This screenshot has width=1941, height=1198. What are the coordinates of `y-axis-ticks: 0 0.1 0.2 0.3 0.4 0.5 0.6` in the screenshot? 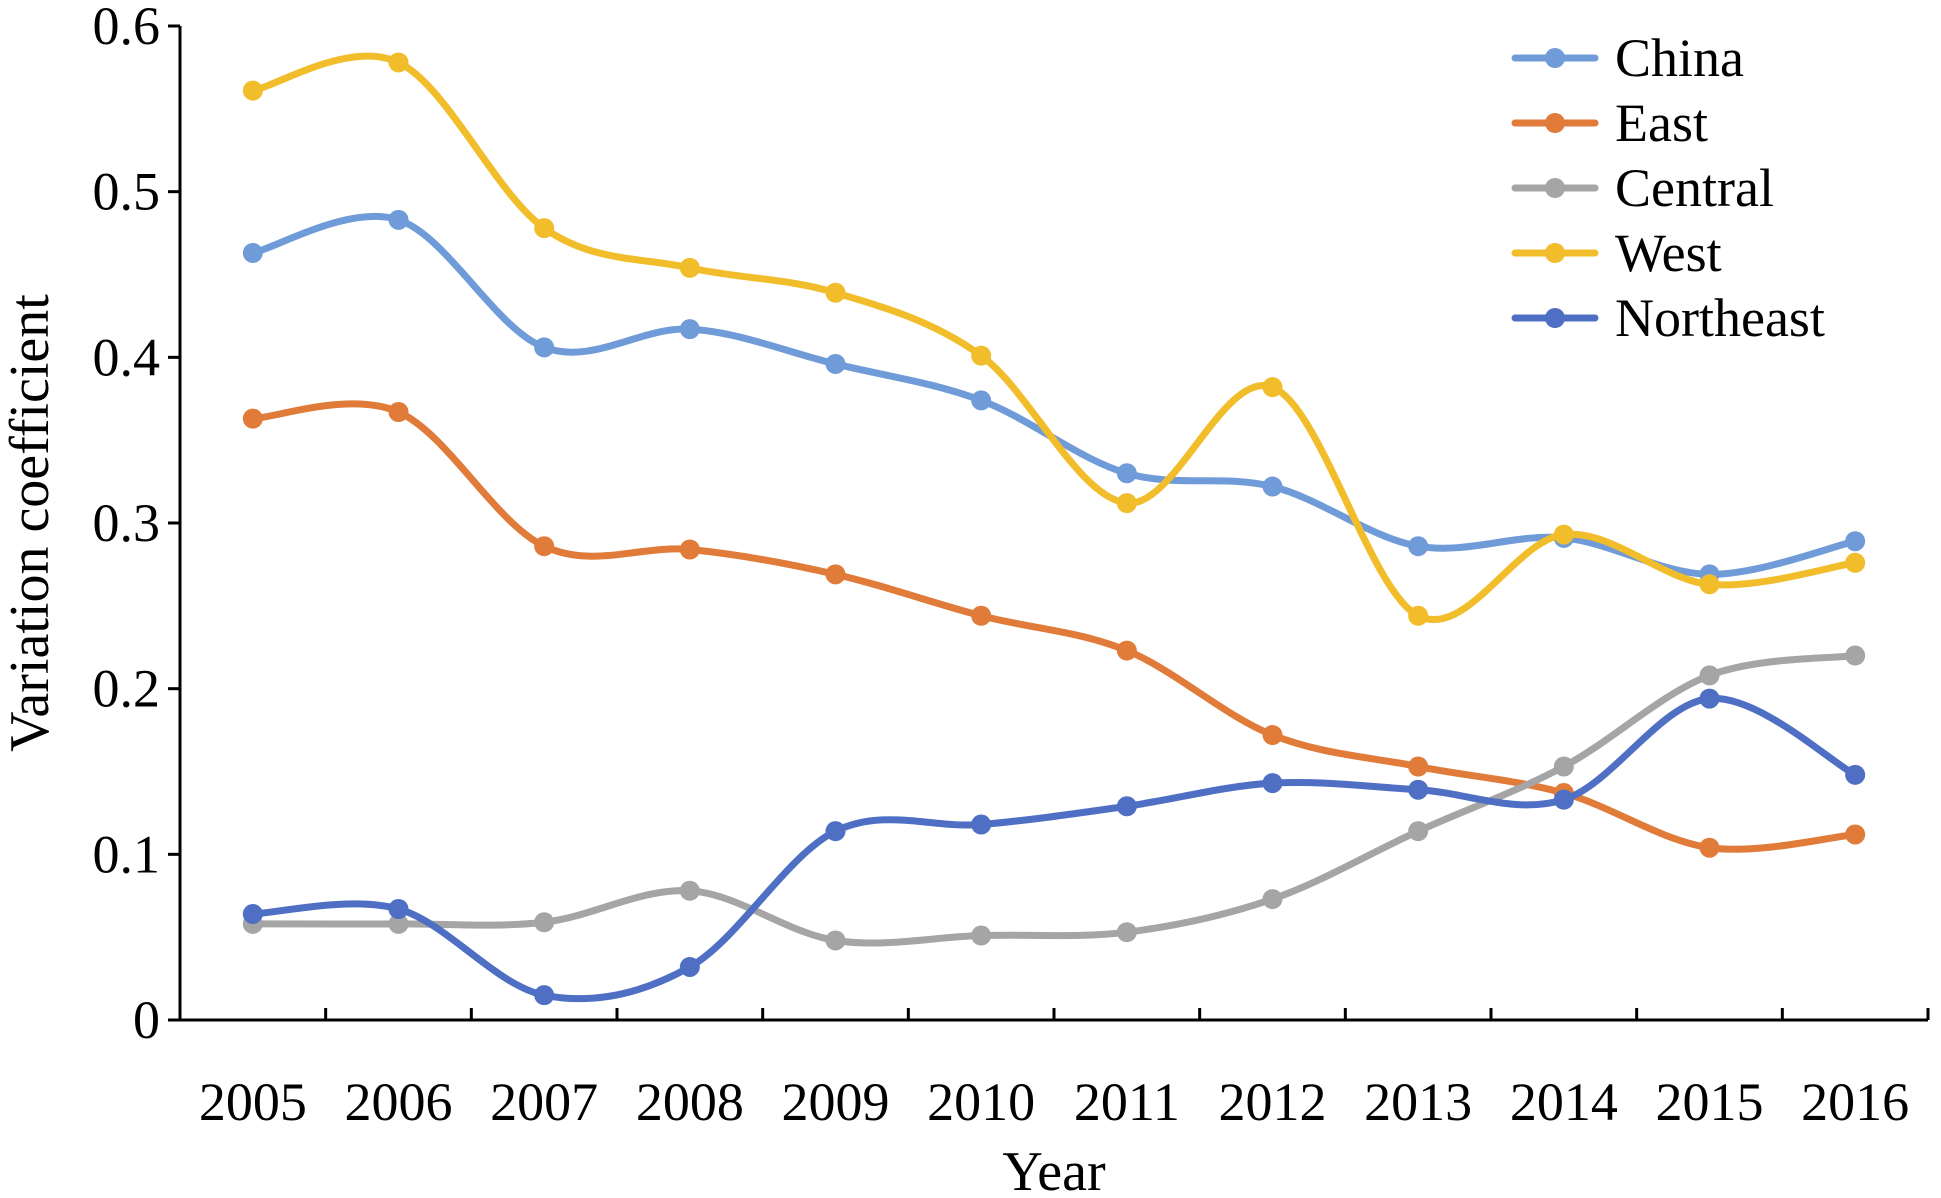 It's located at (136, 525).